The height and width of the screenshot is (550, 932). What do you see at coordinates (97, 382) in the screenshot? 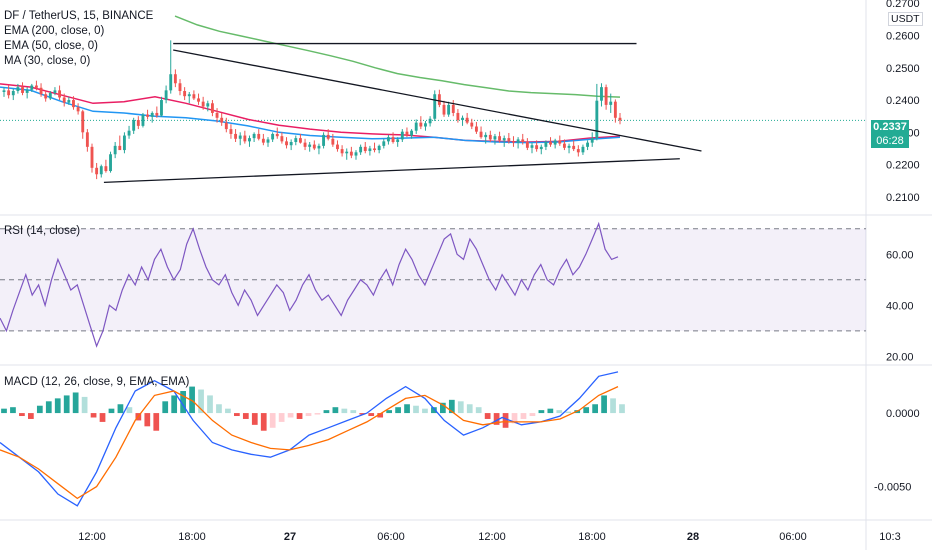
I see `macd-title: MACD (12, 26, close, 9, EMA, EMA)` at bounding box center [97, 382].